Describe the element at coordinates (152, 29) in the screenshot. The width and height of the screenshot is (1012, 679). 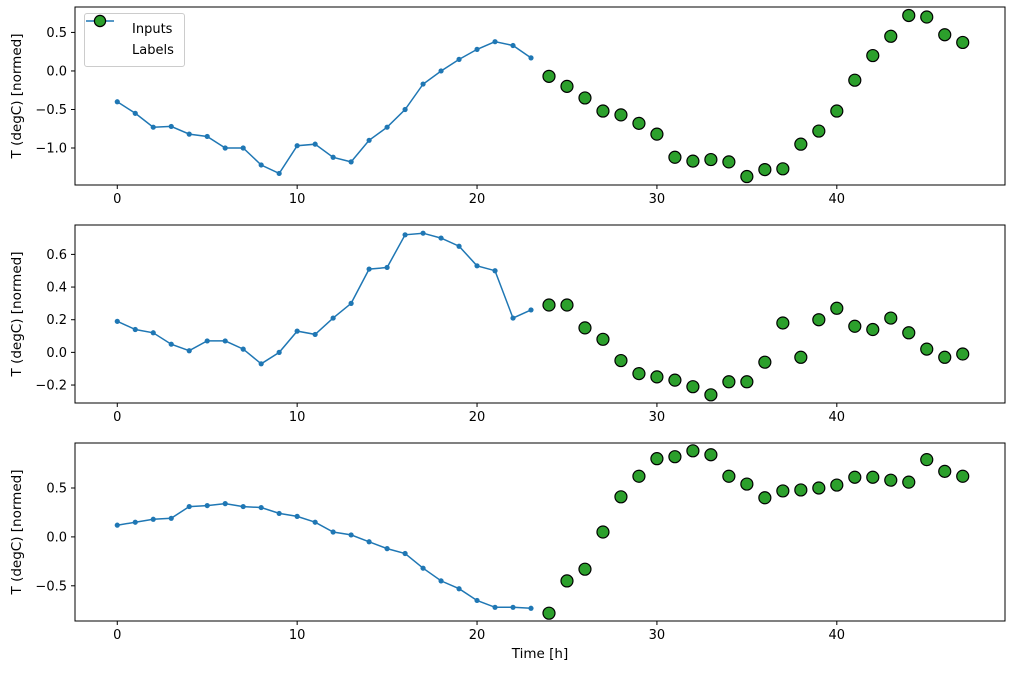
I see `legend-label-inputs: Inputs` at that location.